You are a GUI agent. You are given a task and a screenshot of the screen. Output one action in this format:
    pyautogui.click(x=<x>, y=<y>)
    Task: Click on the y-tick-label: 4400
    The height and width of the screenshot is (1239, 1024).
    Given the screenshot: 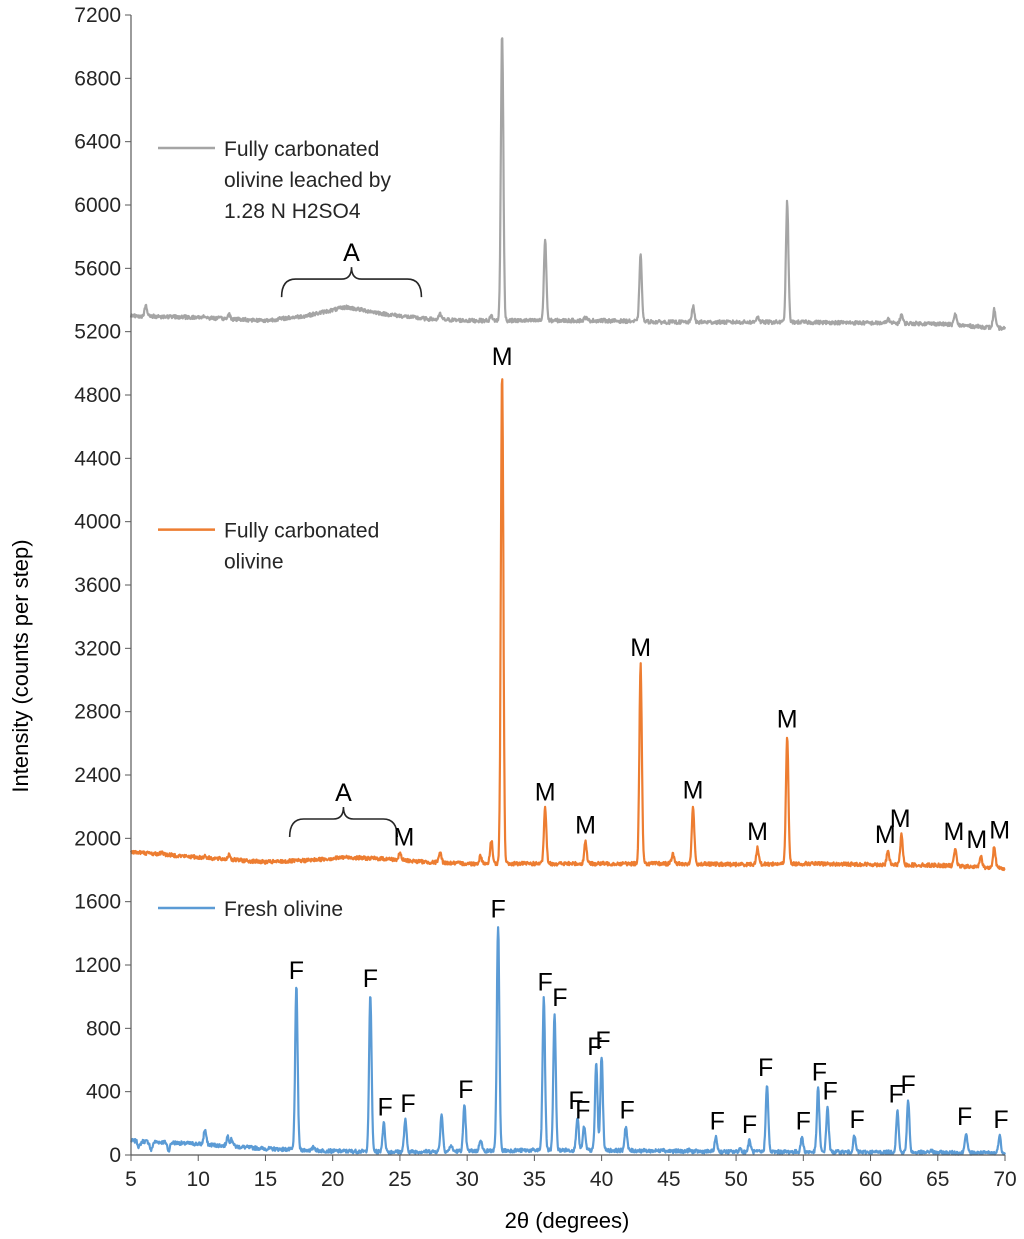 What is the action you would take?
    pyautogui.click(x=97, y=458)
    